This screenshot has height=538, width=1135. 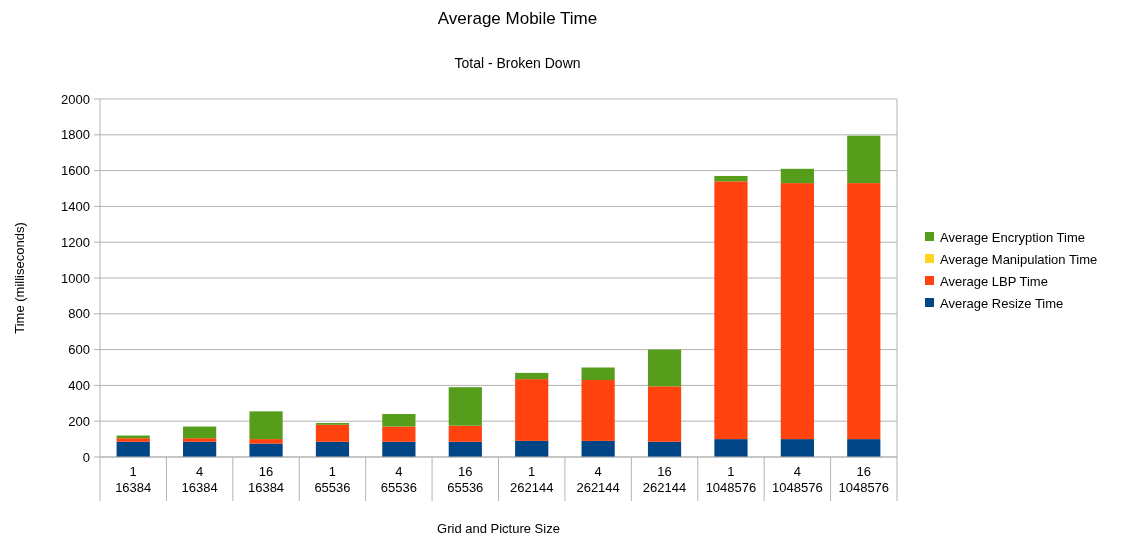 I want to click on x-tick-label: 16 65536, so click(x=465, y=479).